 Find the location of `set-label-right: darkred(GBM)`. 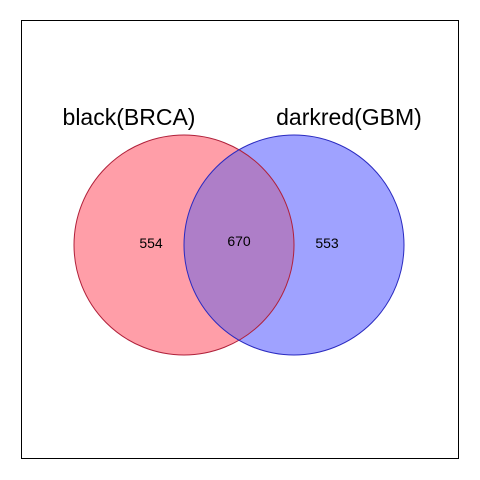

set-label-right: darkred(GBM) is located at coordinates (349, 117).